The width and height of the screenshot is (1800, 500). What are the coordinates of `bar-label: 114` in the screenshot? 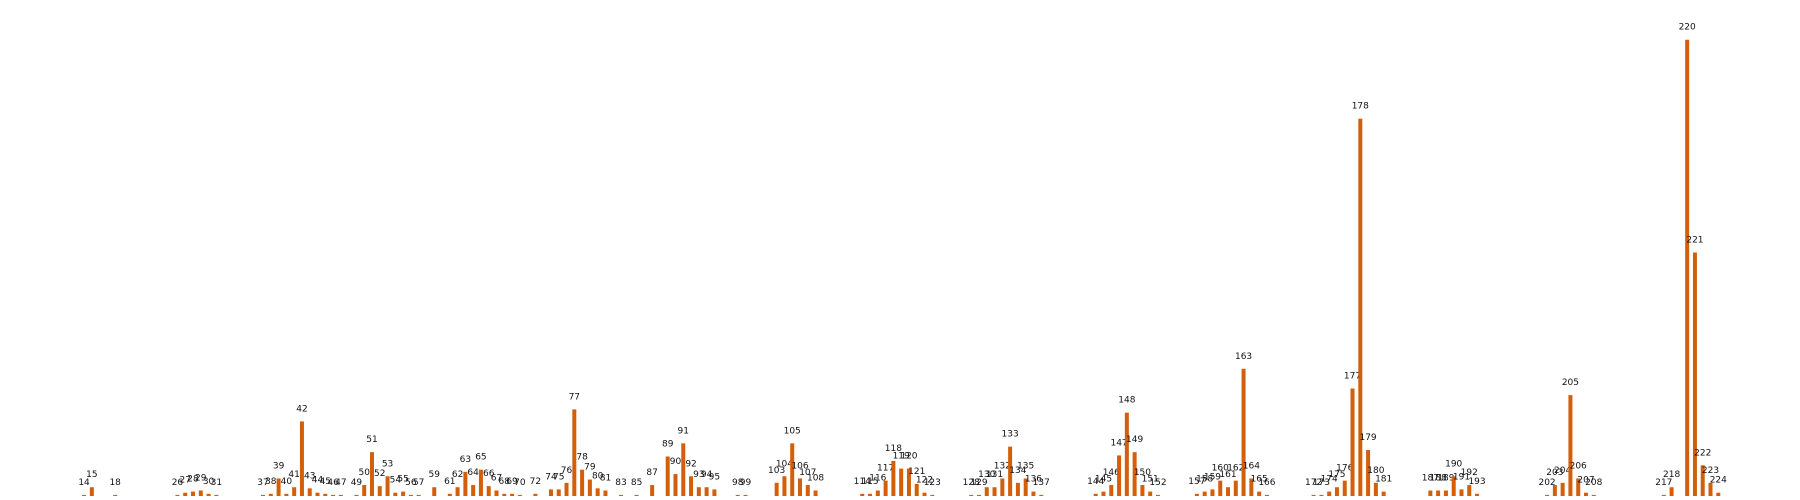 It's located at (862, 482).